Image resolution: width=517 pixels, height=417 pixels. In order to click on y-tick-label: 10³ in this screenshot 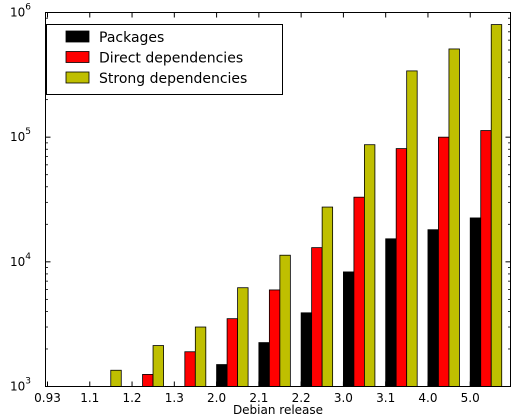, I will do `click(20, 385)`.